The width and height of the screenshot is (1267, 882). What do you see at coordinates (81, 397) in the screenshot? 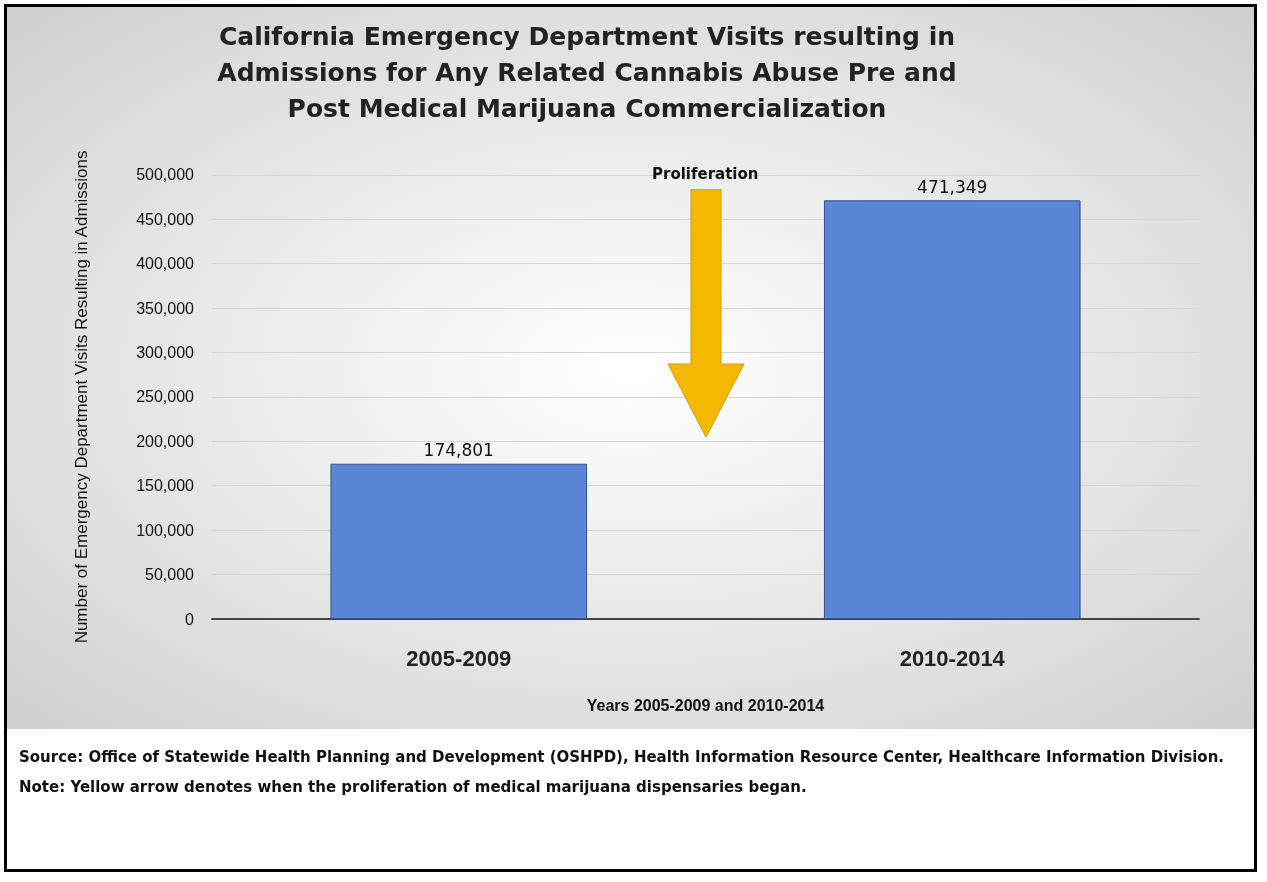
I see `y-axis-title: Number of Emergency Department Visits Resulting in Admissions` at bounding box center [81, 397].